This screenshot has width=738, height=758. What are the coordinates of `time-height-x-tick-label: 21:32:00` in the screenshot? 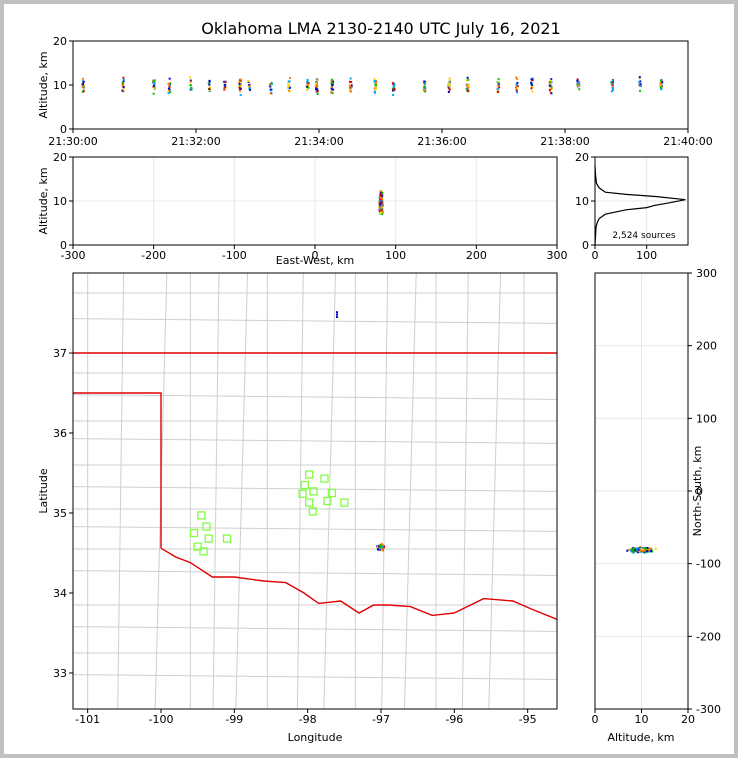 It's located at (195, 141).